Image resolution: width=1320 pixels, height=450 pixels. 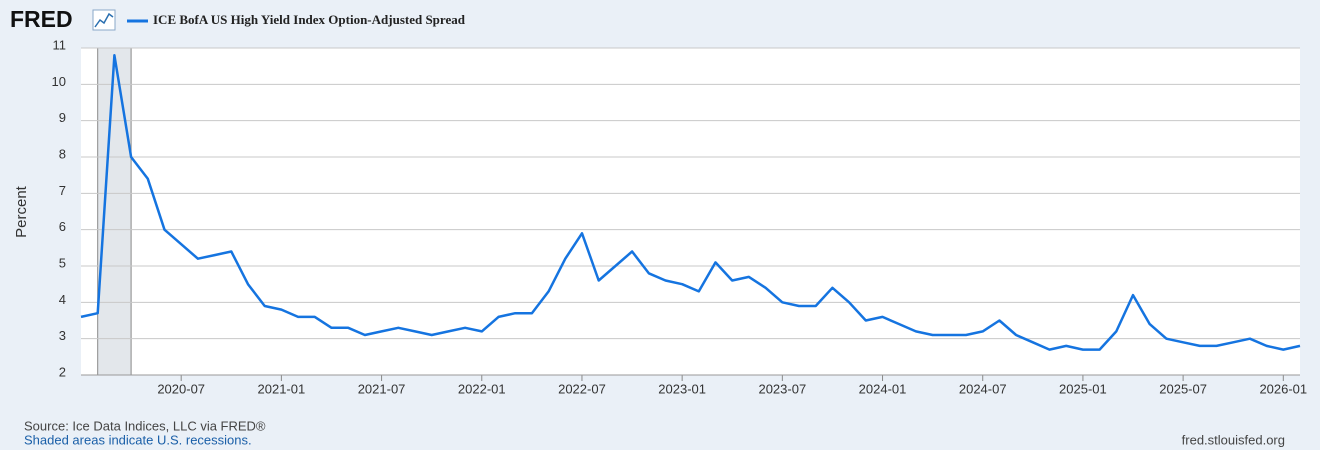 What do you see at coordinates (782, 388) in the screenshot?
I see `x-tick-label: 2023-07` at bounding box center [782, 388].